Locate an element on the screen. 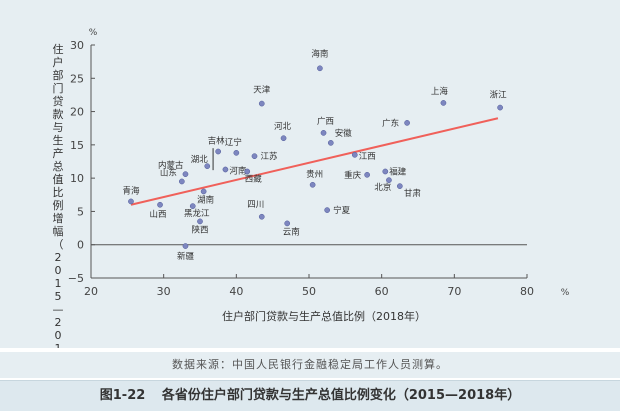 The image size is (620, 420). point-label: 湖北 is located at coordinates (200, 160).